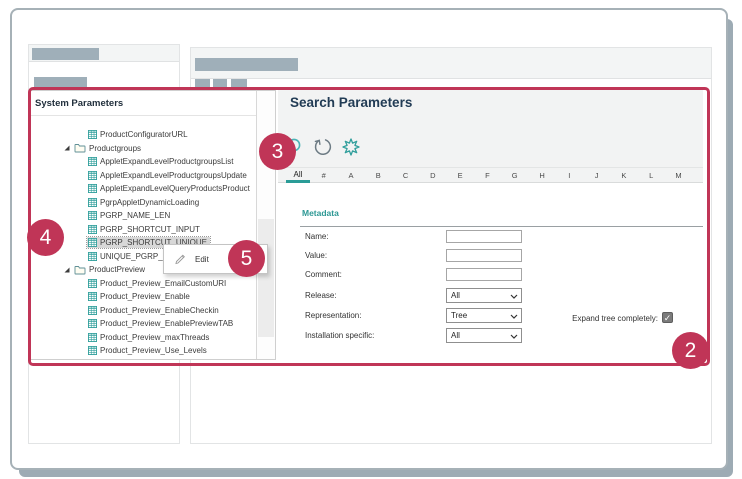 This screenshot has height=479, width=742. Describe the element at coordinates (298, 175) in the screenshot. I see `tab-all: All` at that location.